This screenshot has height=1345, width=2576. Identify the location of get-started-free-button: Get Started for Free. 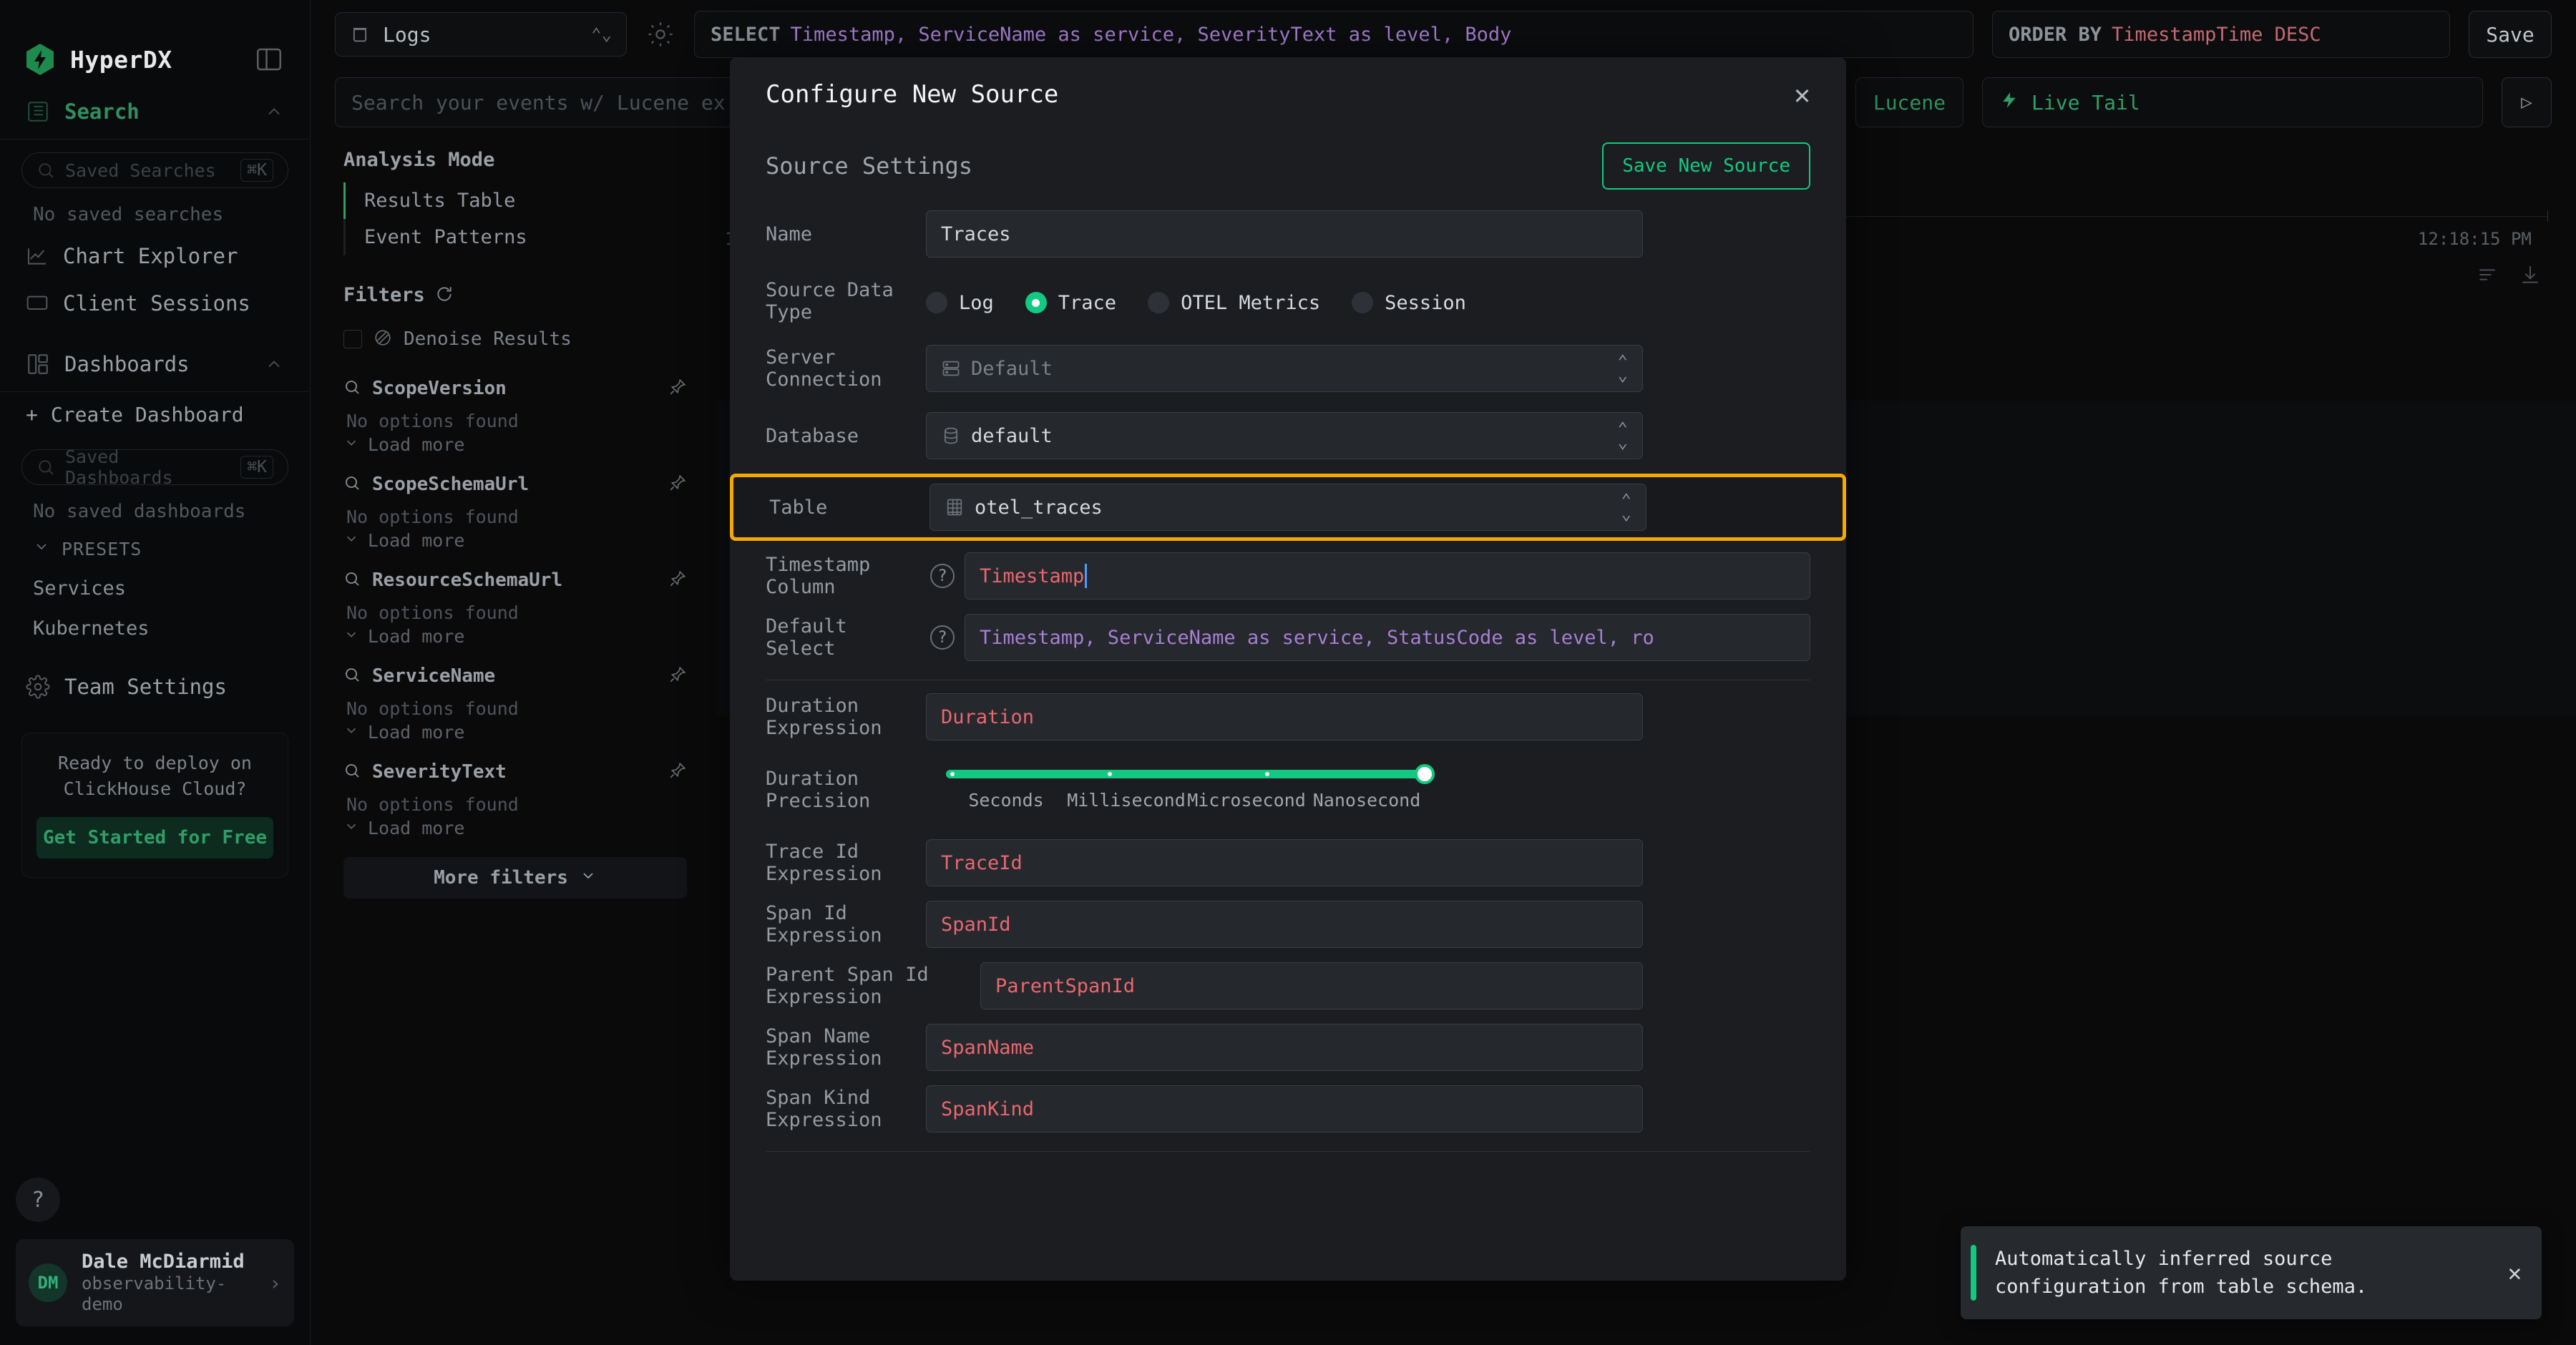
(154, 838).